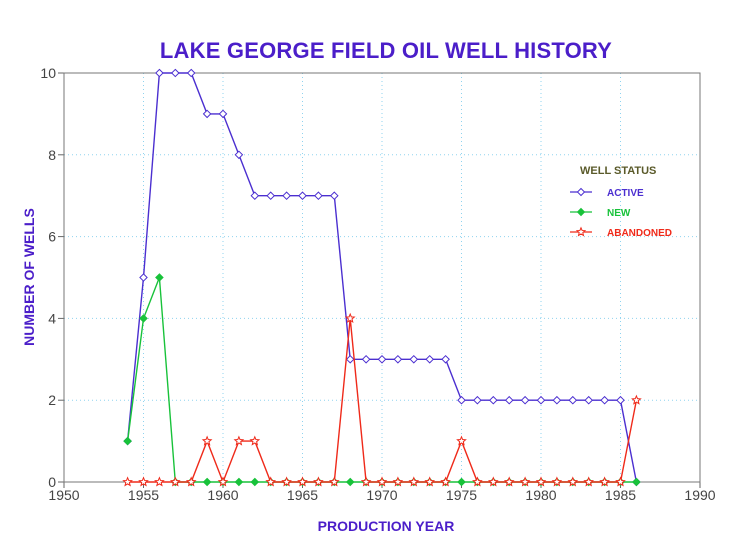 The image size is (744, 560). I want to click on x-tick-label: 1965, so click(302, 495).